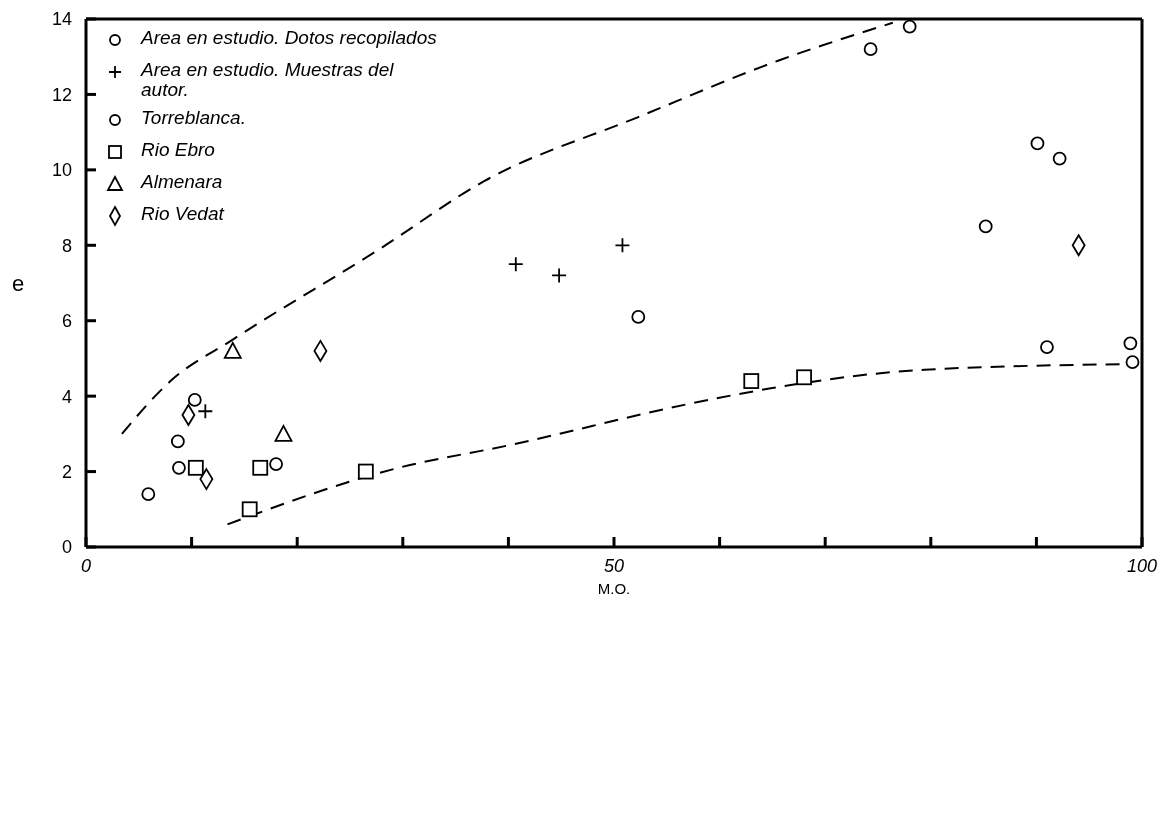 Image resolution: width=1171 pixels, height=814 pixels. What do you see at coordinates (86, 565) in the screenshot?
I see `x-tick-label: 0` at bounding box center [86, 565].